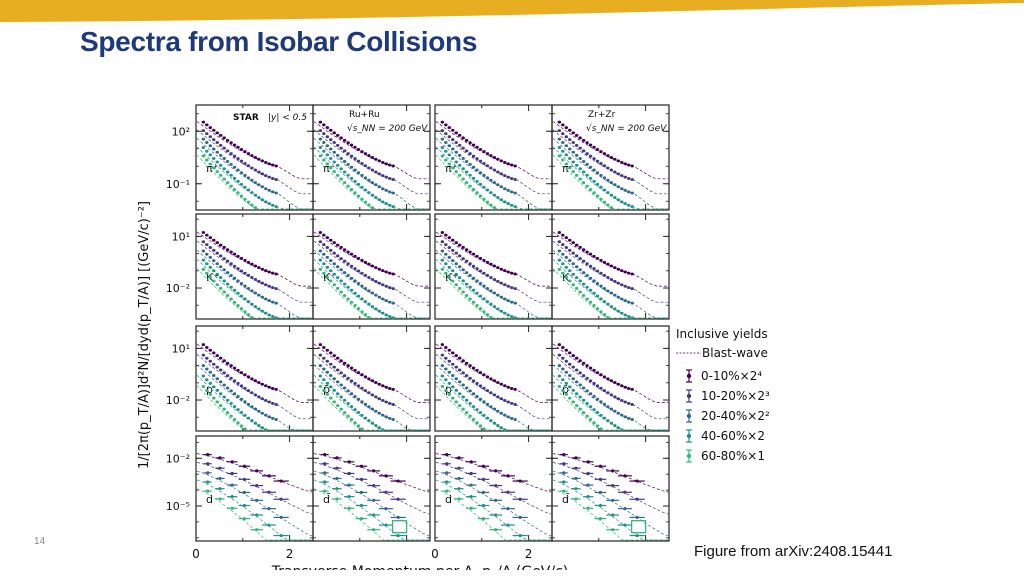 The width and height of the screenshot is (1024, 576). I want to click on highlight-box, so click(638, 527).